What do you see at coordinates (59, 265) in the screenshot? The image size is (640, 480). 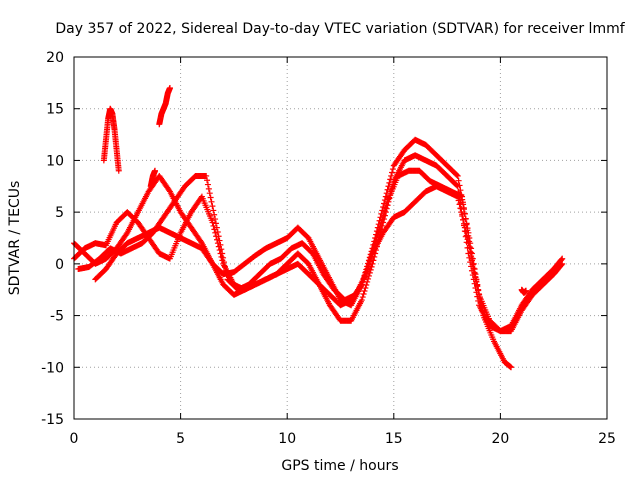 I see `y-tick-label: 0` at bounding box center [59, 265].